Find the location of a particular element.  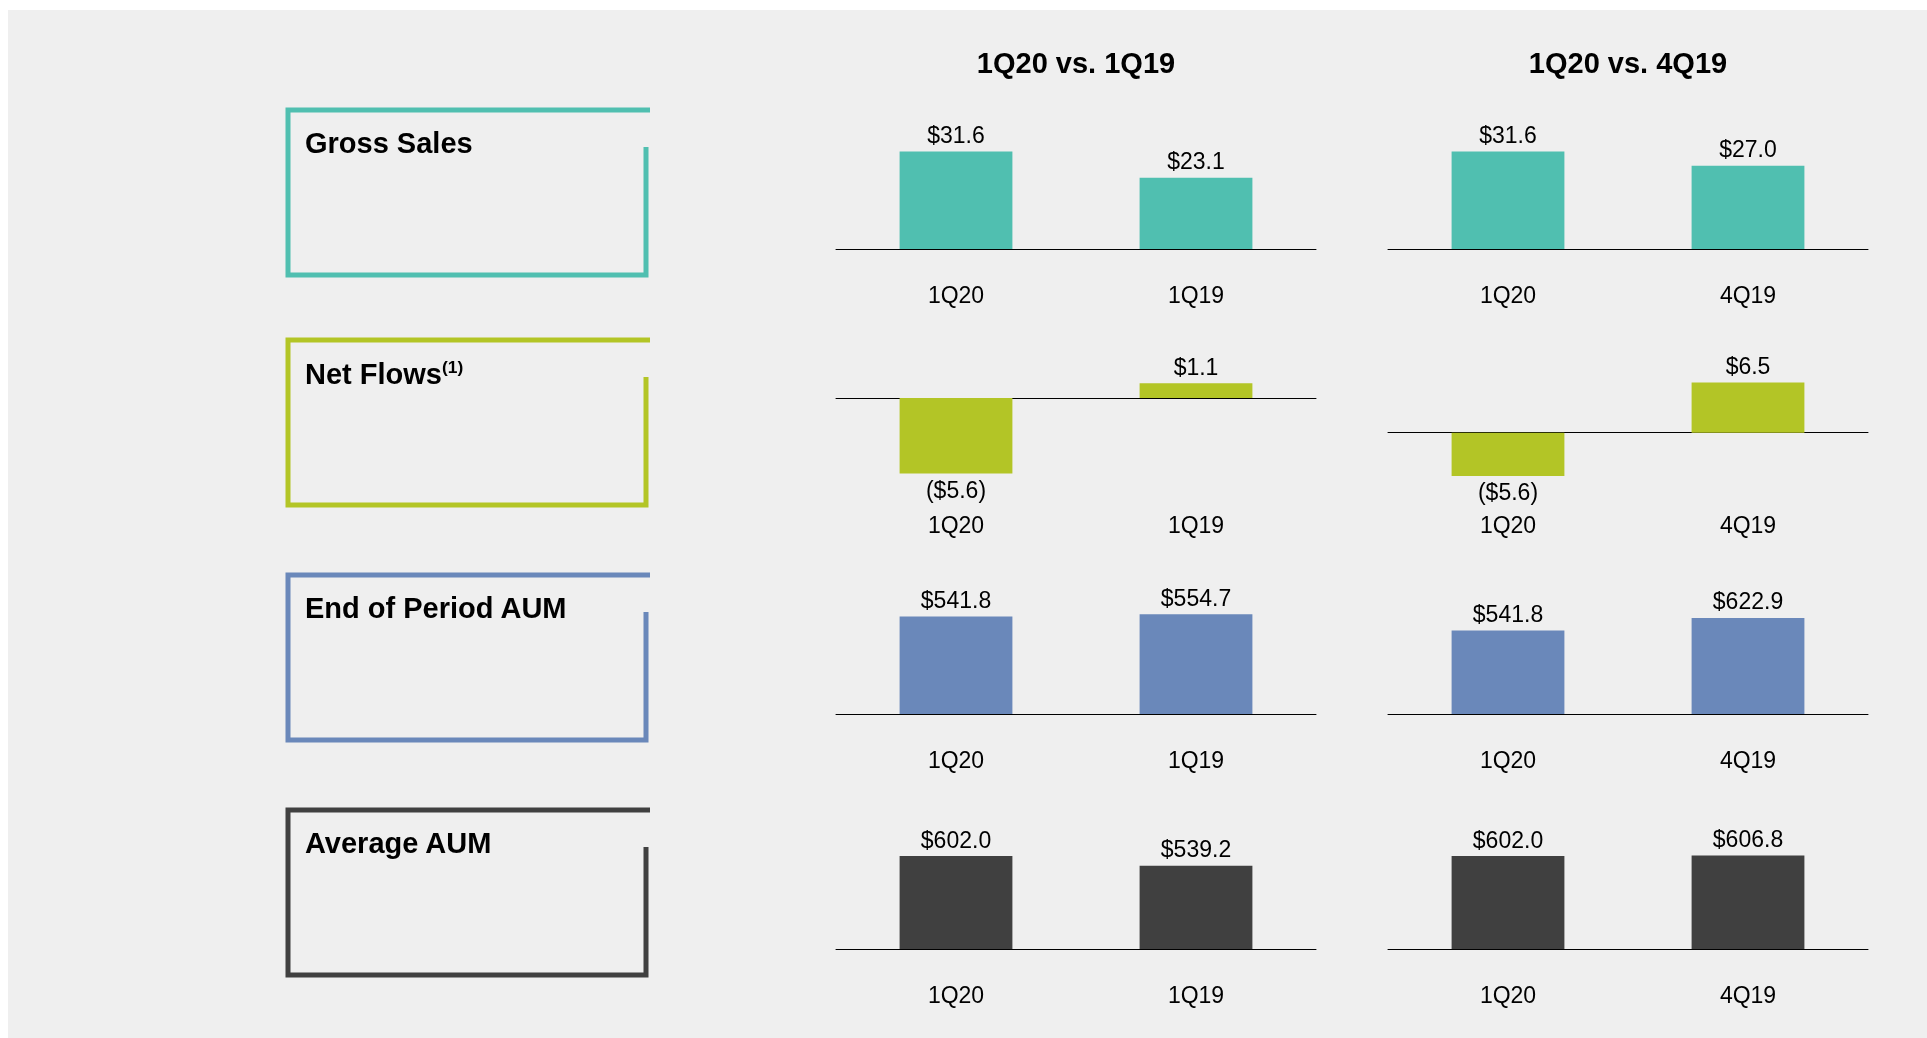

data-label: $539.2 is located at coordinates (1196, 849).